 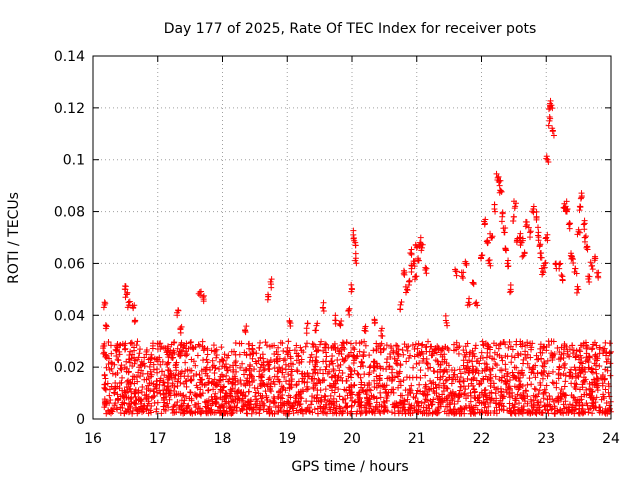 What do you see at coordinates (69, 316) in the screenshot?
I see `y-tick-label: 0.04` at bounding box center [69, 316].